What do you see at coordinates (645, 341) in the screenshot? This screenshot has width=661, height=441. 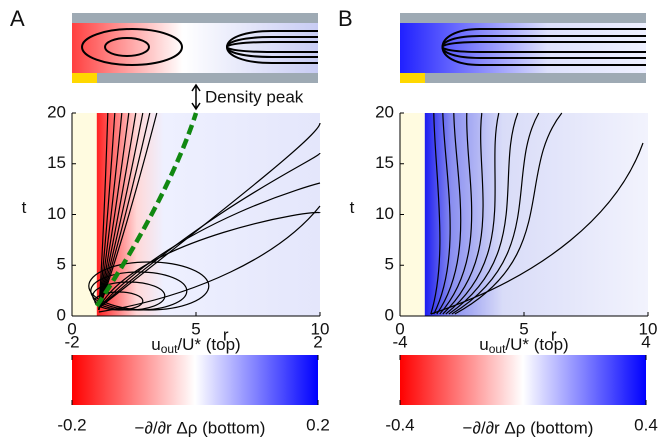 I see `colorbar-tick-label: 4` at bounding box center [645, 341].